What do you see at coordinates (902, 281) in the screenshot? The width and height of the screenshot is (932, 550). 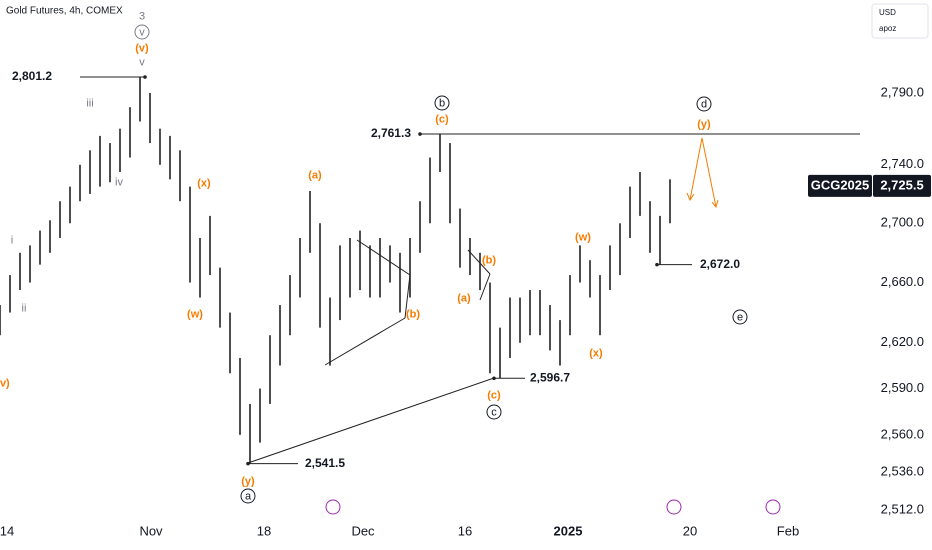 I see `y-tick-label: 2,660.0` at bounding box center [902, 281].